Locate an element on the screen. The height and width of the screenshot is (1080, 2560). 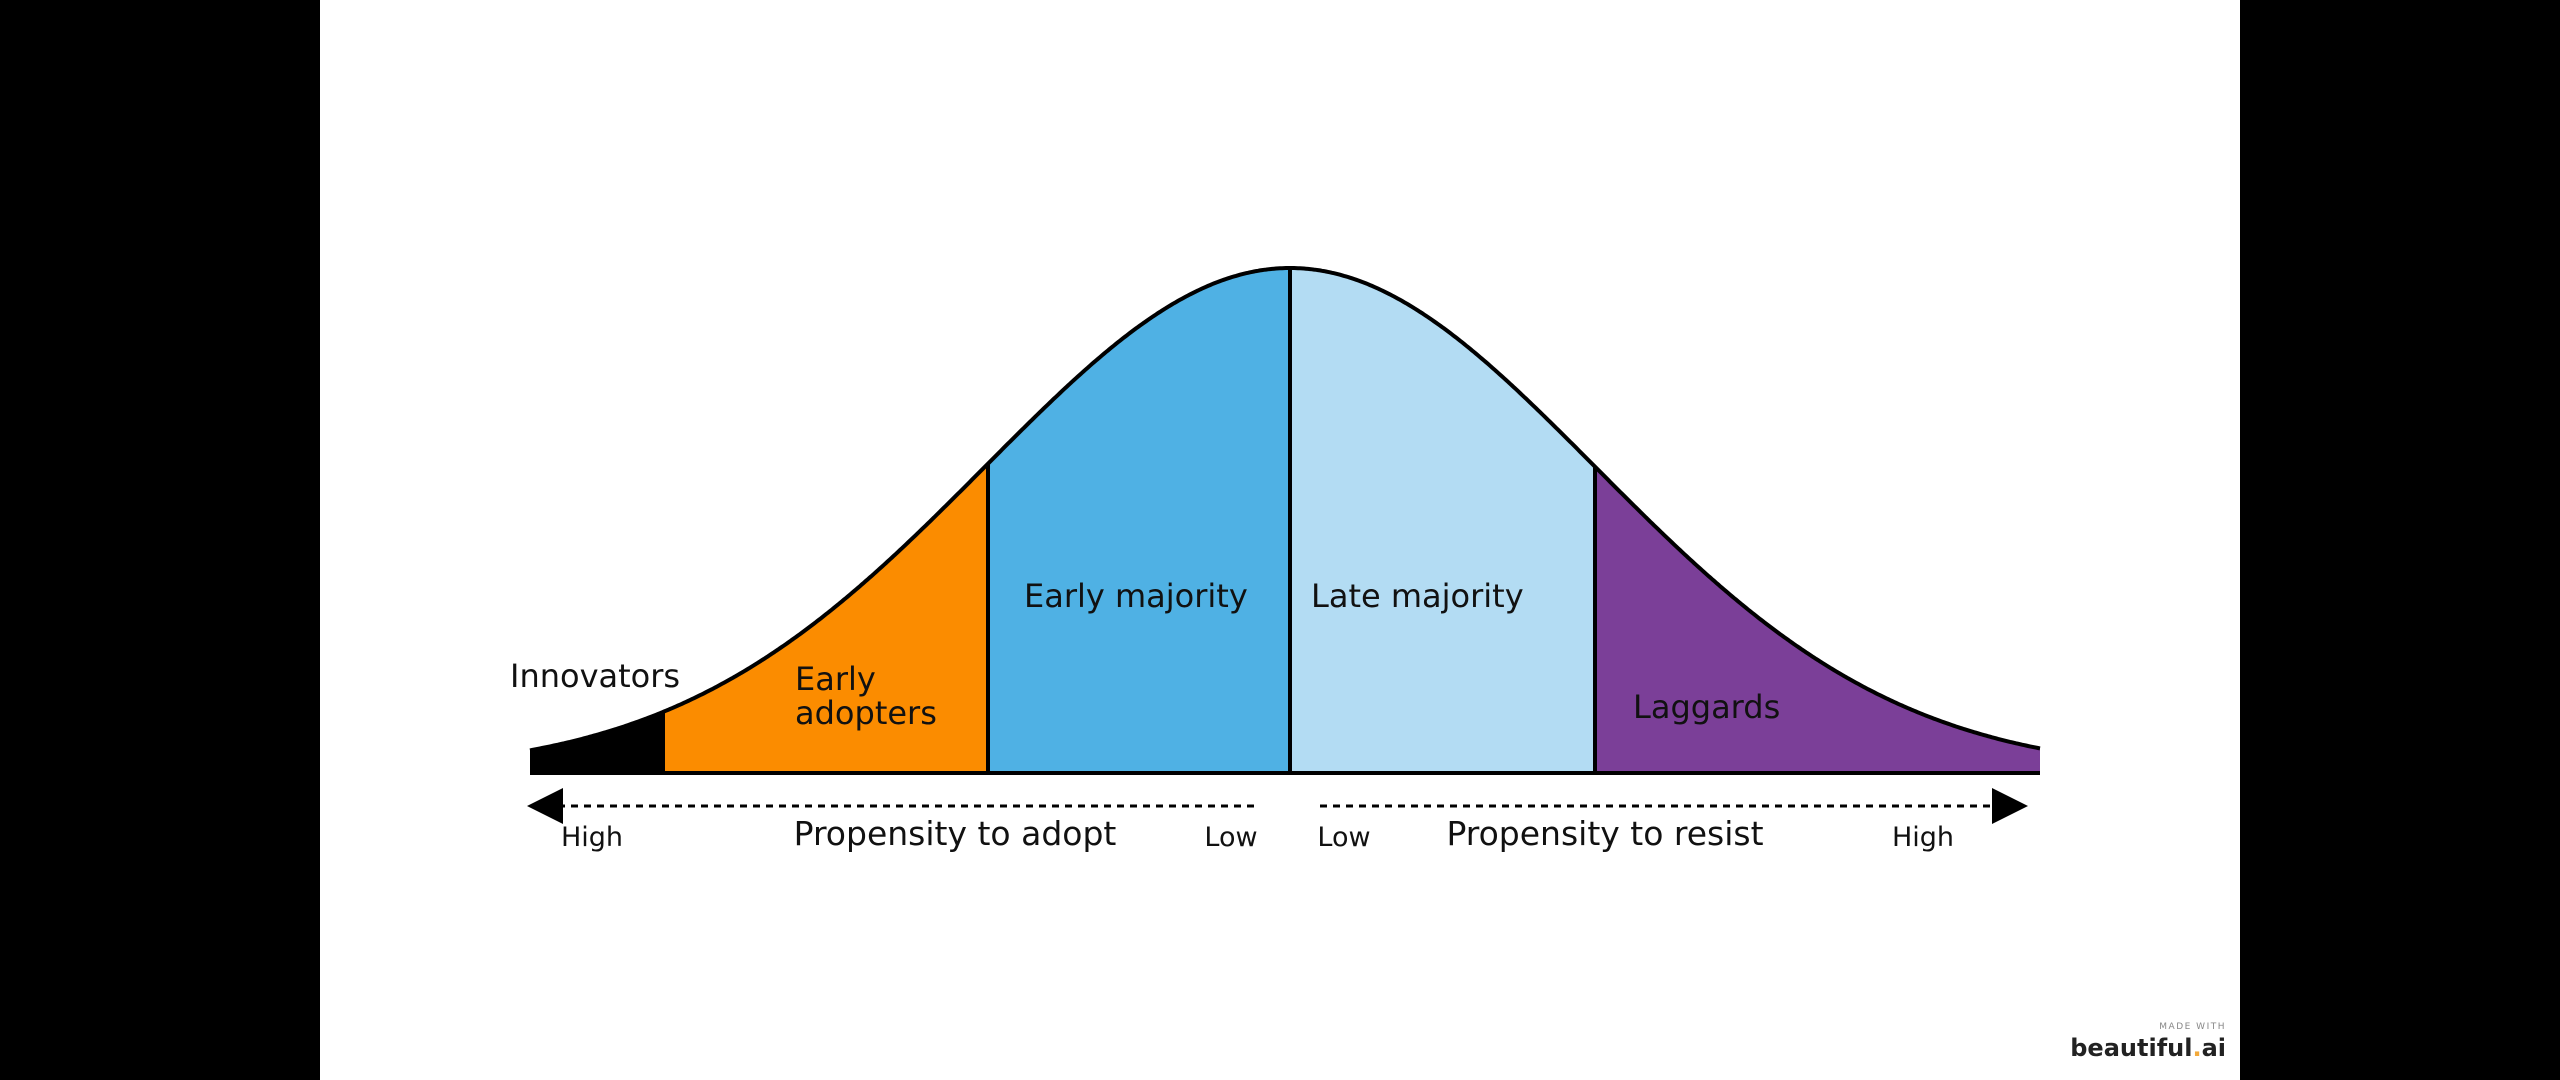
label-late-majority: Late majority is located at coordinates (1417, 596).